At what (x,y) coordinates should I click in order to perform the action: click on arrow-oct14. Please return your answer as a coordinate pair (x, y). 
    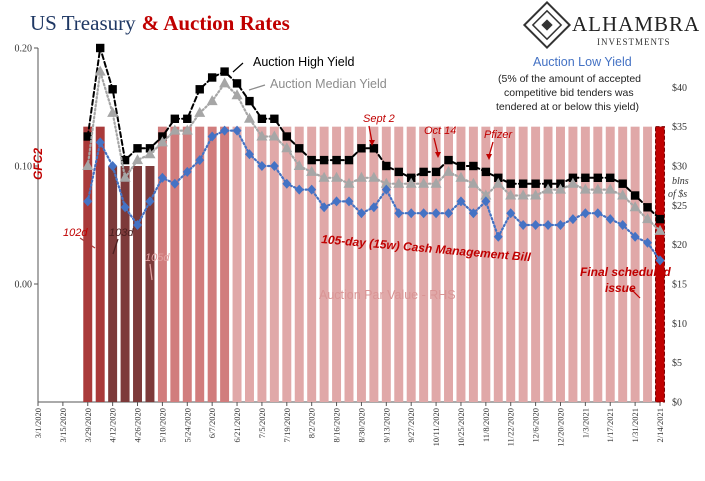
    Looking at the image, I should click on (436, 146).